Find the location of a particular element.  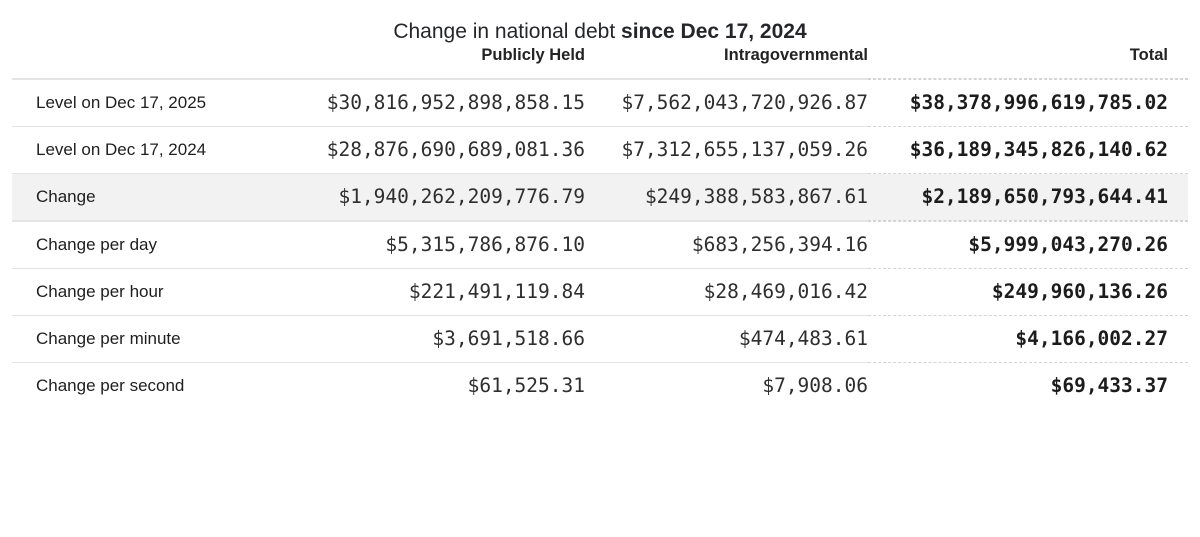

page-title-normal: Change in national debt is located at coordinates (507, 31).